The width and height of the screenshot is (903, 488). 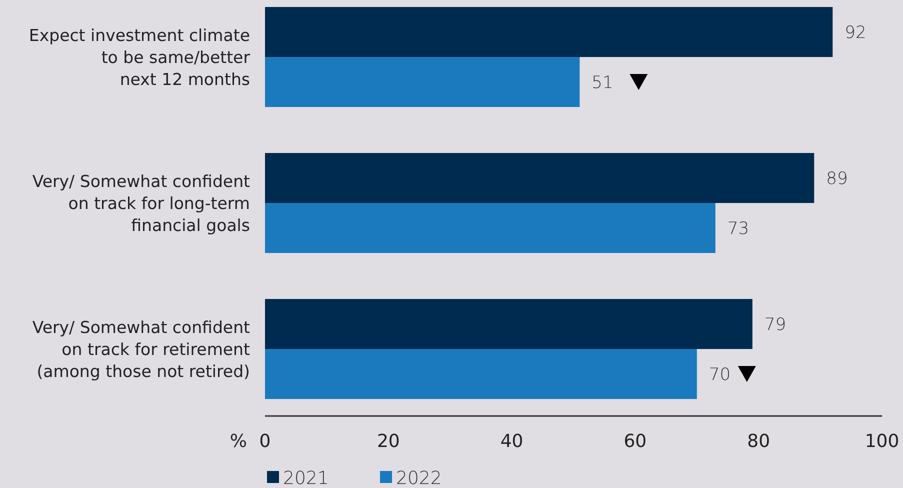 What do you see at coordinates (306, 478) in the screenshot?
I see `legend-label: 2021` at bounding box center [306, 478].